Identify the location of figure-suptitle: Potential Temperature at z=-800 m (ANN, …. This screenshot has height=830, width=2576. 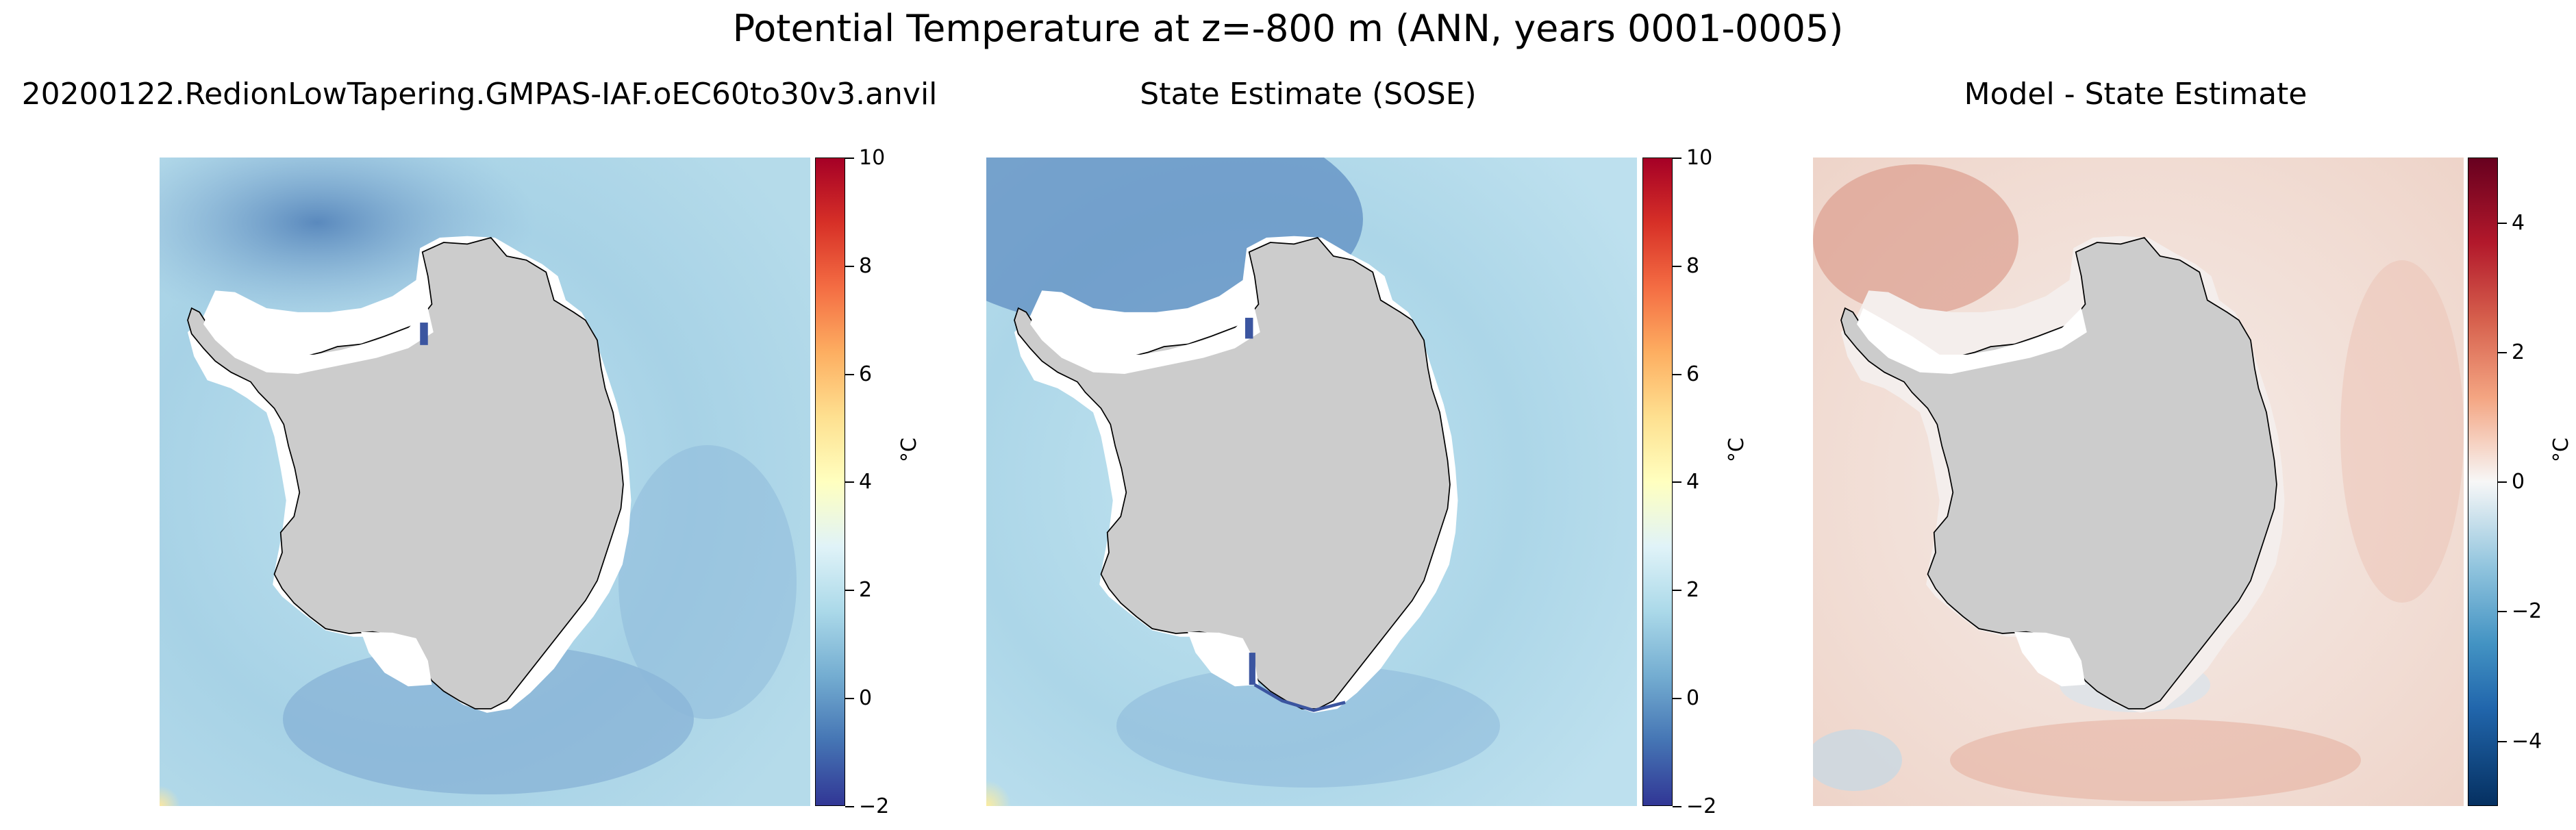
(1288, 28).